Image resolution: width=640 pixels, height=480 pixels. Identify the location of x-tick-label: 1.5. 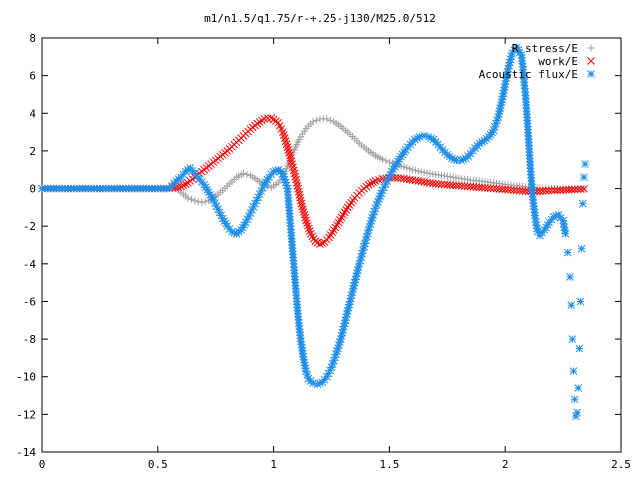
(389, 464).